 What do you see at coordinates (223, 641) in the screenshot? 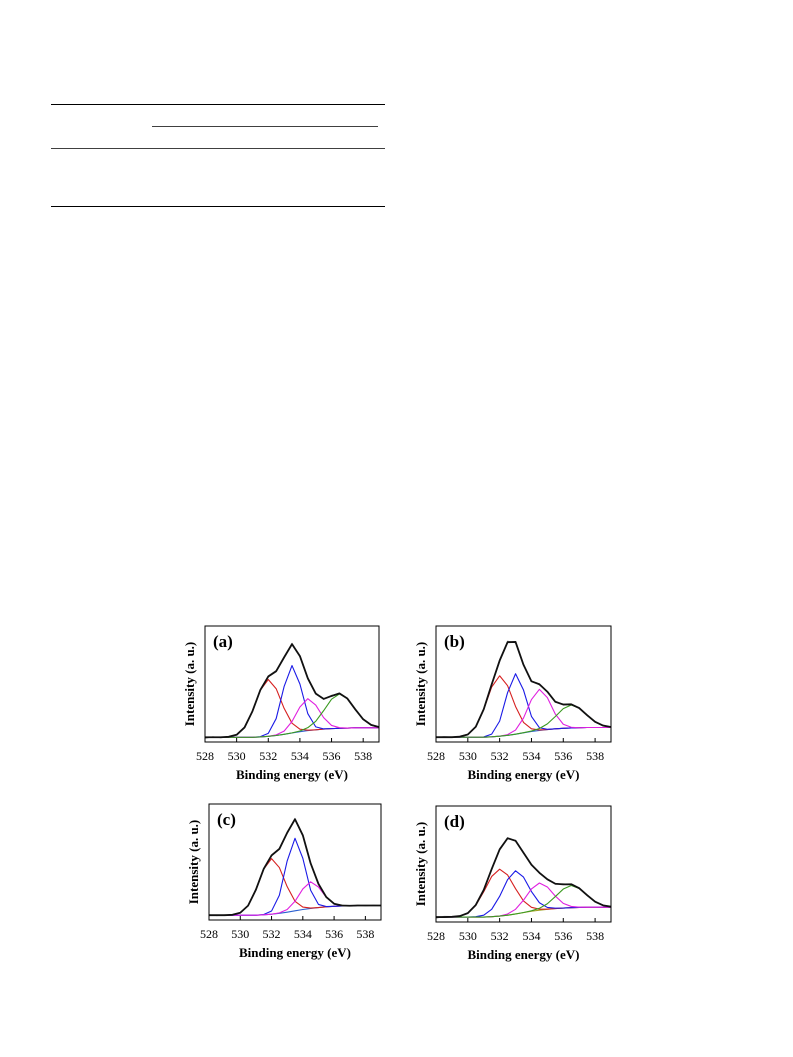
I see `panel-label: (a)` at bounding box center [223, 641].